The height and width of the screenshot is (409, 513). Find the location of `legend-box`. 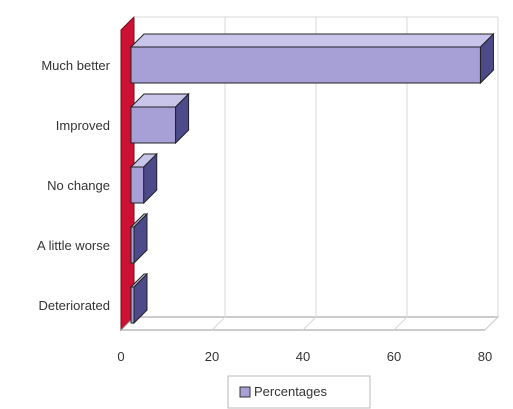

legend-box is located at coordinates (299, 392).